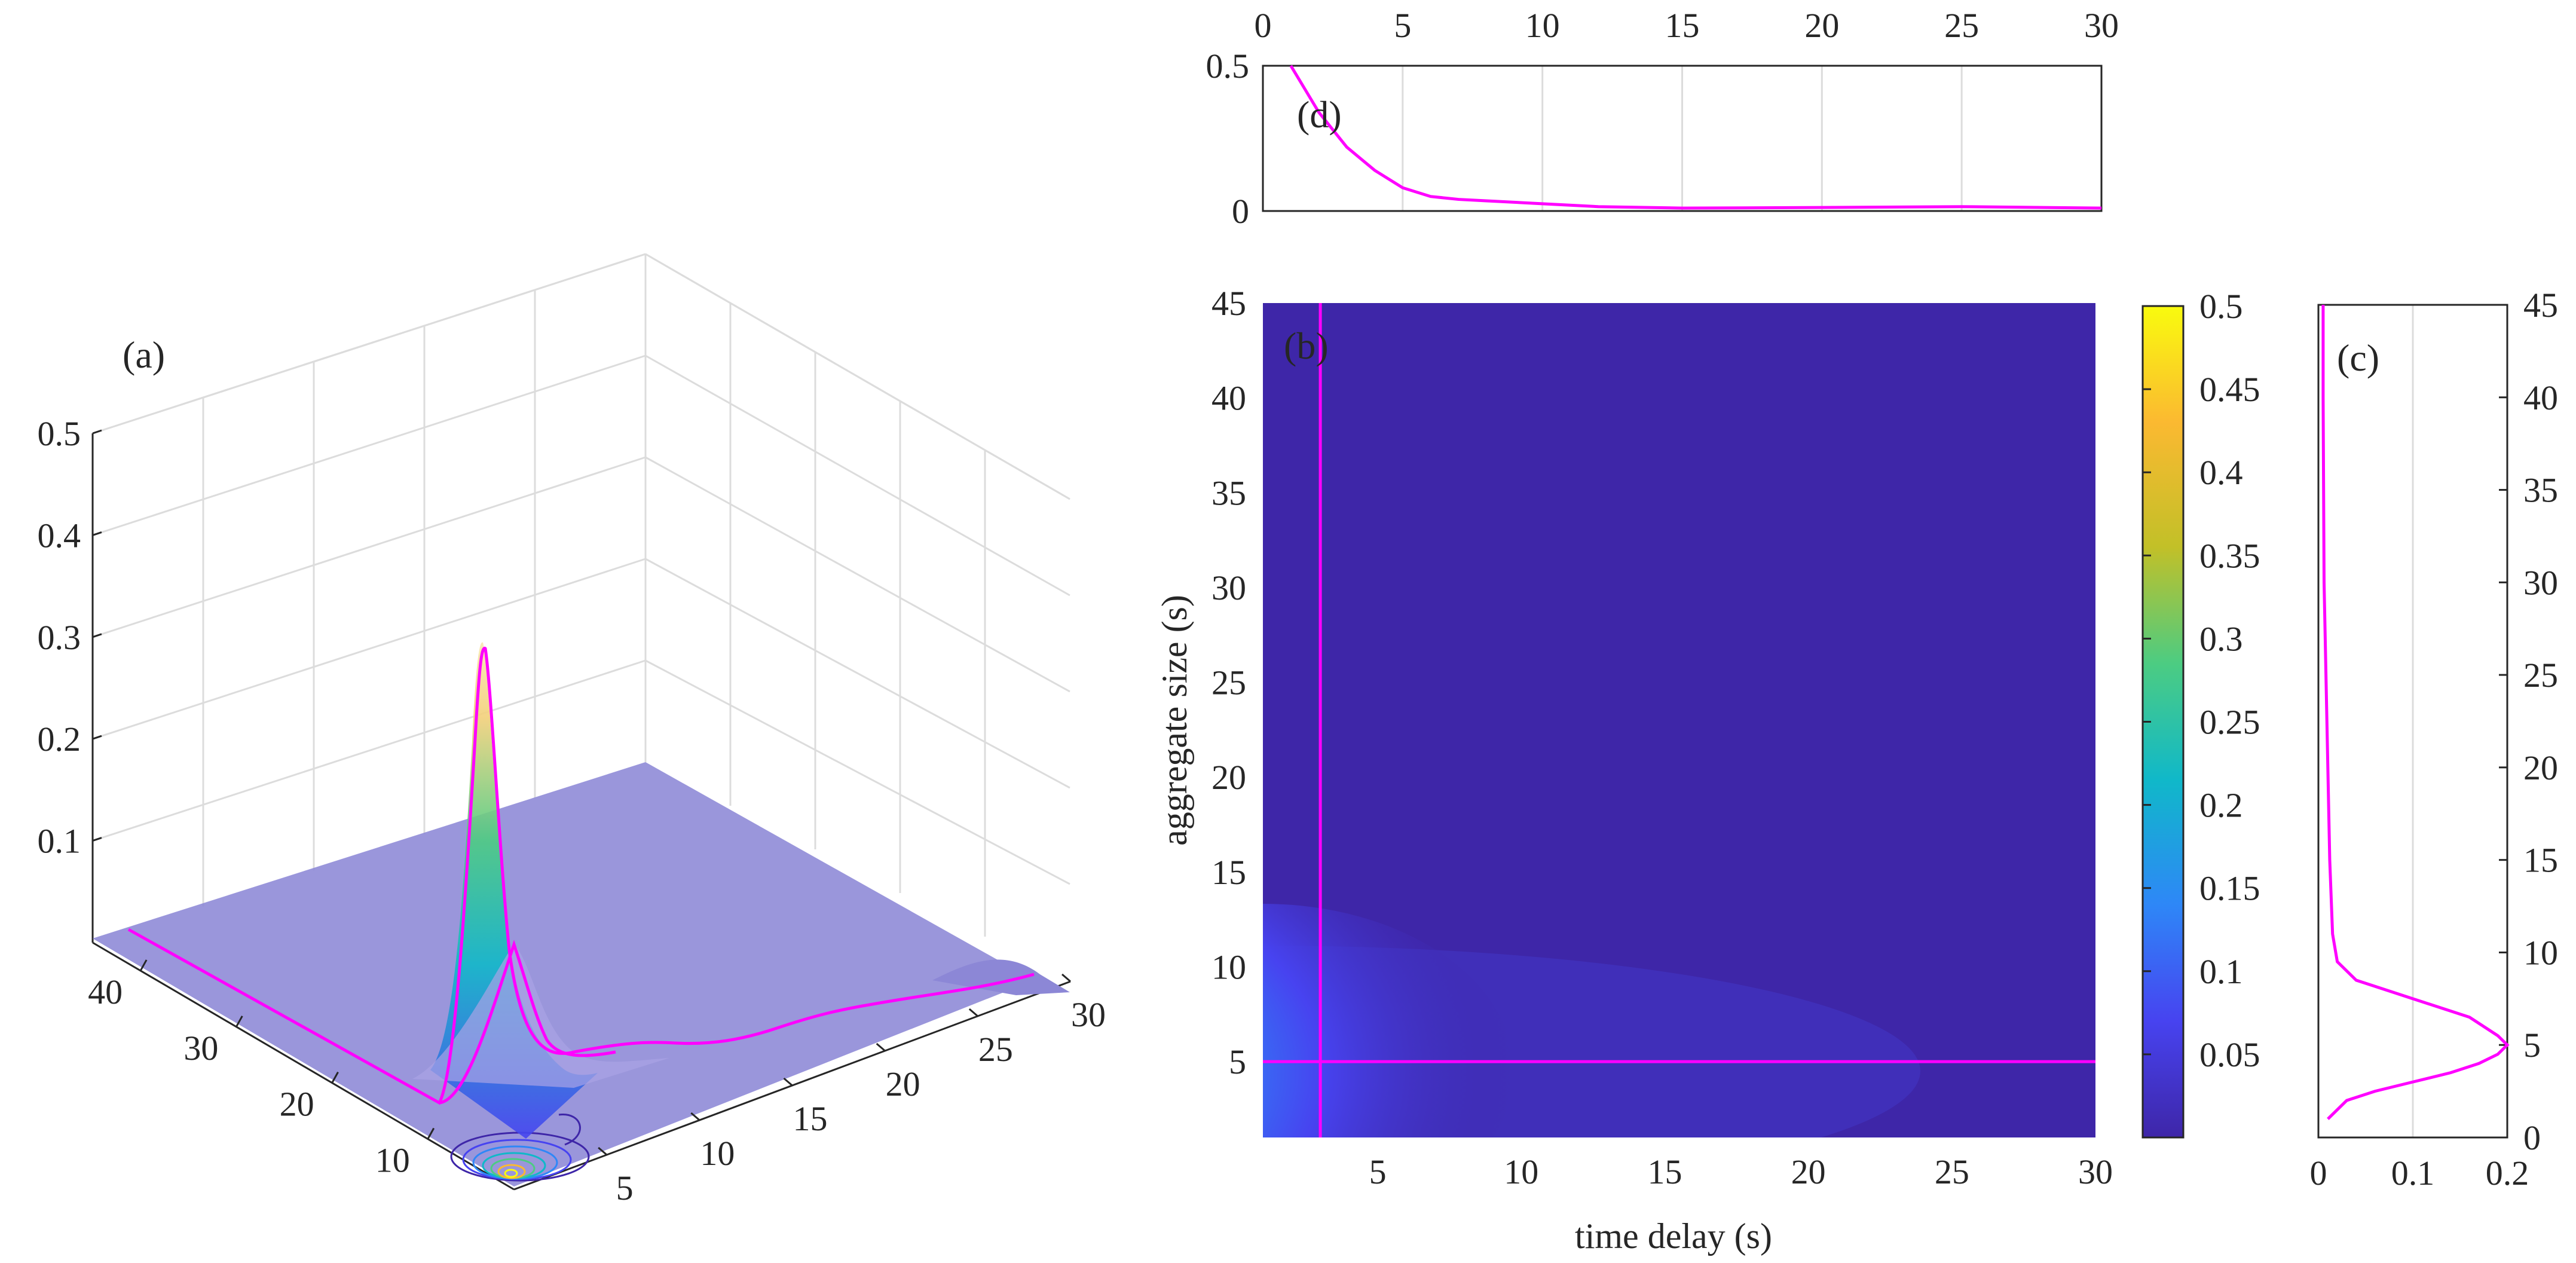 The width and height of the screenshot is (2576, 1263). What do you see at coordinates (625, 1188) in the screenshot?
I see `panel-a-x-tick-label: 5` at bounding box center [625, 1188].